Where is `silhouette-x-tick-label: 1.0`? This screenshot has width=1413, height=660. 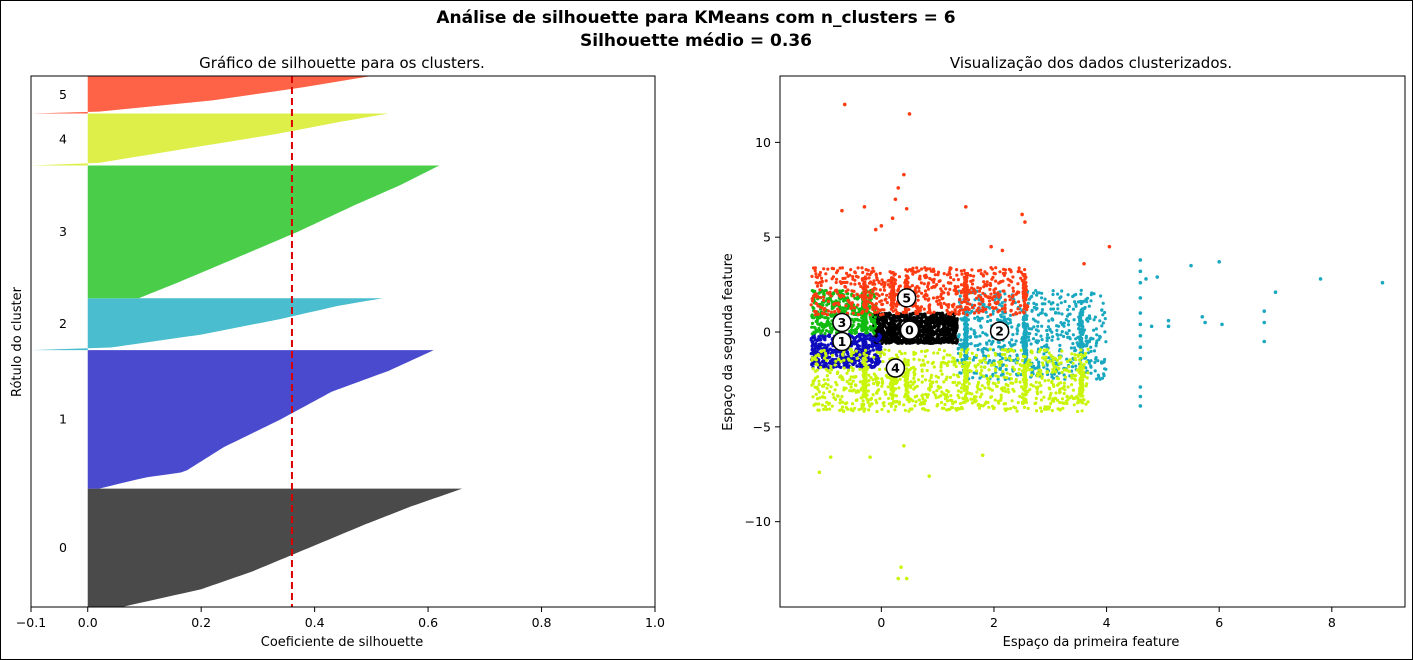
silhouette-x-tick-label: 1.0 is located at coordinates (655, 622).